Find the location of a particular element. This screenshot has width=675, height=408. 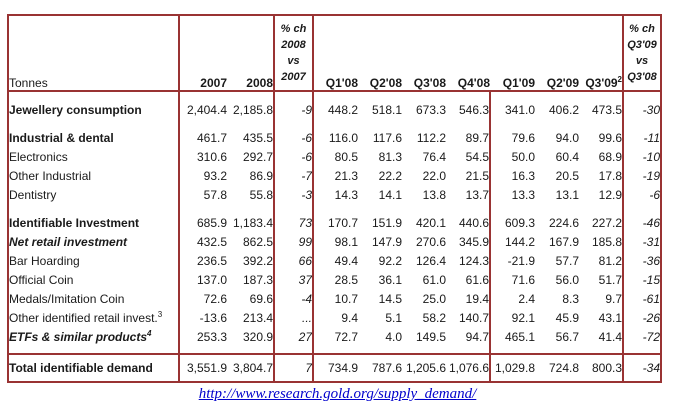

value-cell: 19.4 is located at coordinates (468, 298).